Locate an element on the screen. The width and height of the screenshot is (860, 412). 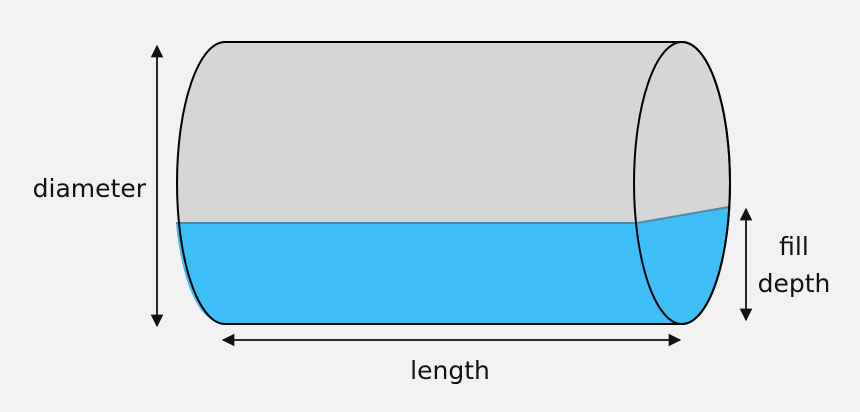
end-cap-surface-line is located at coordinates (683, 215).